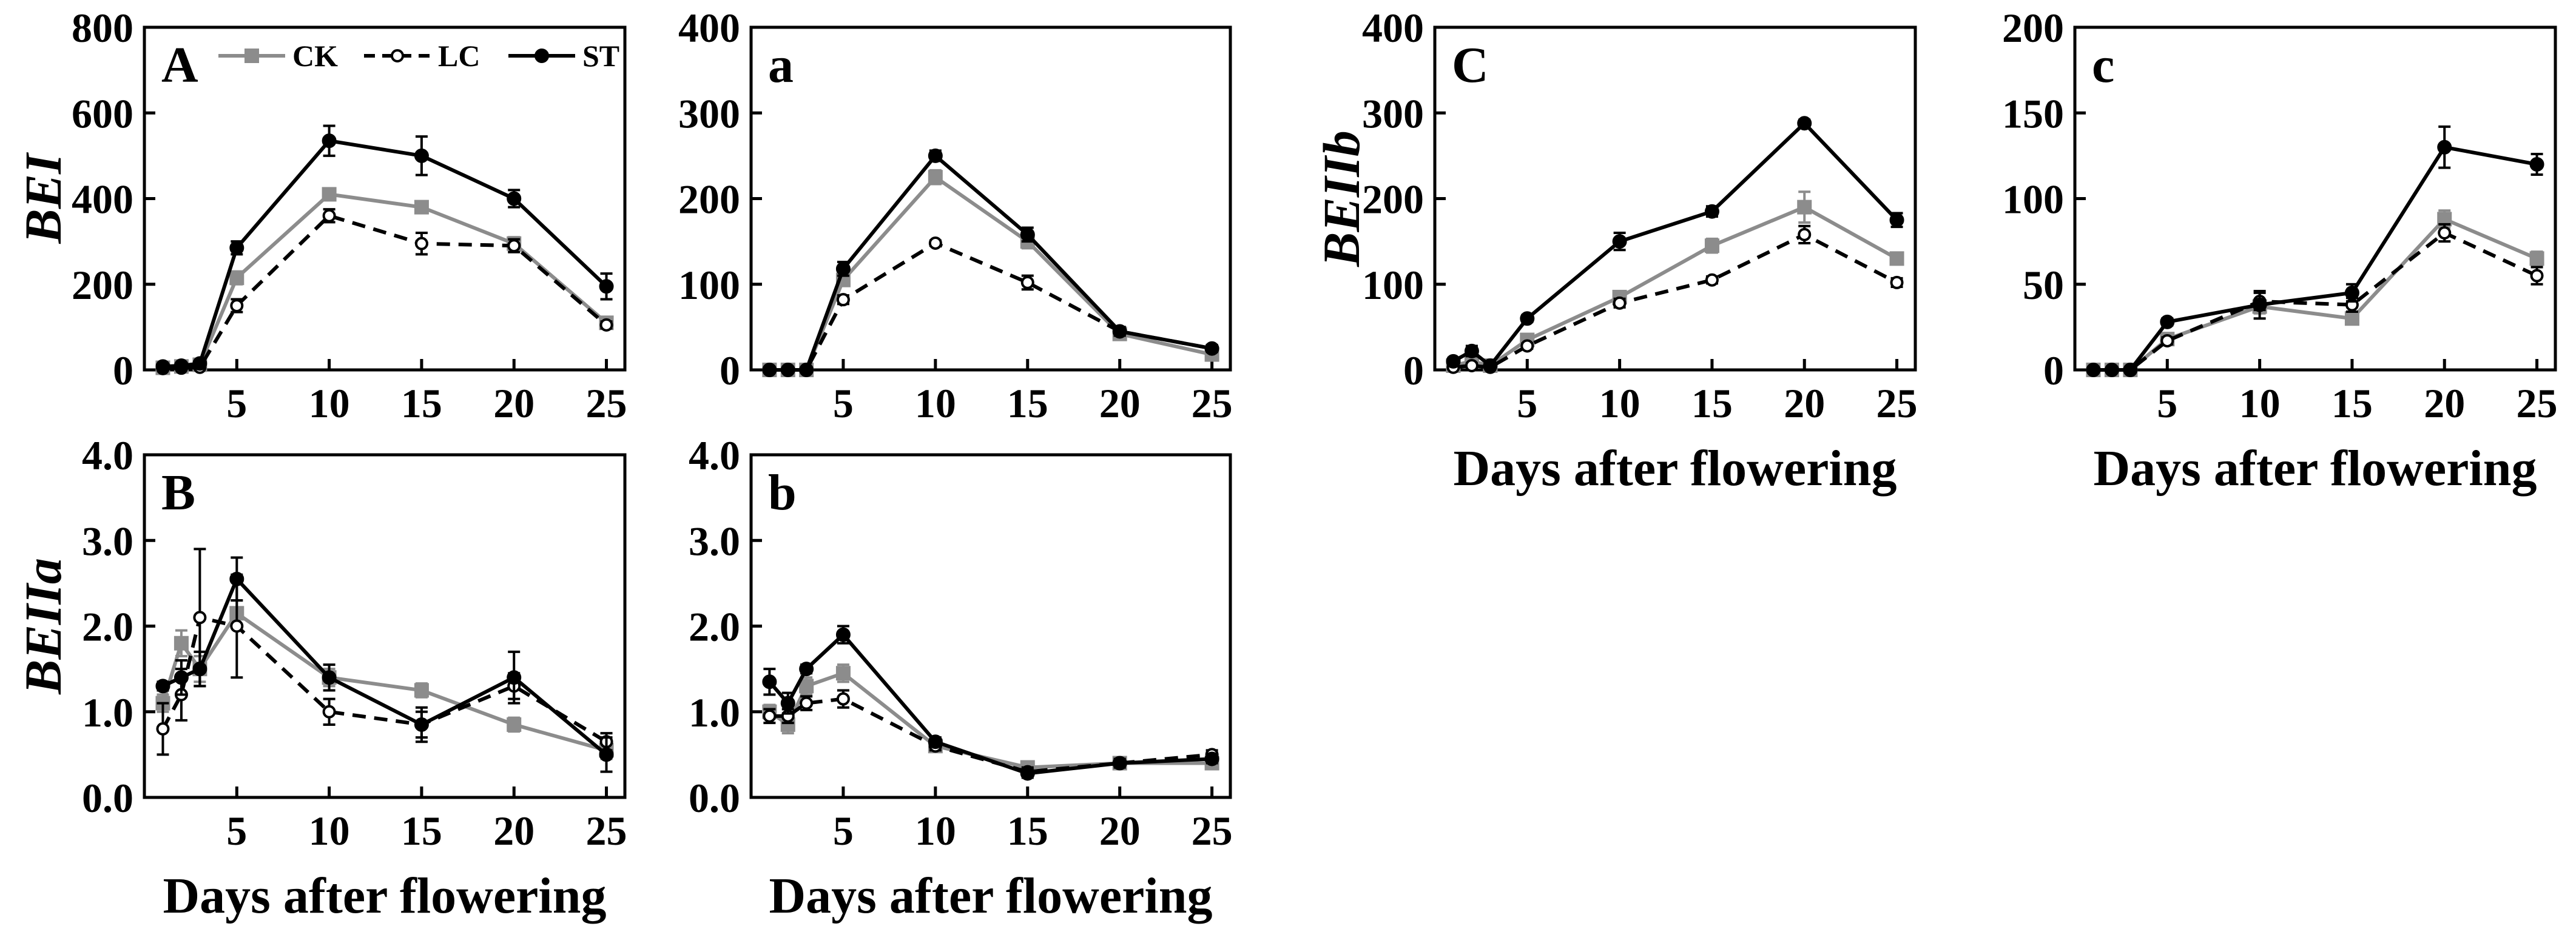 Image resolution: width=2576 pixels, height=929 pixels. What do you see at coordinates (107, 712) in the screenshot?
I see `y-tick-label: 1.0` at bounding box center [107, 712].